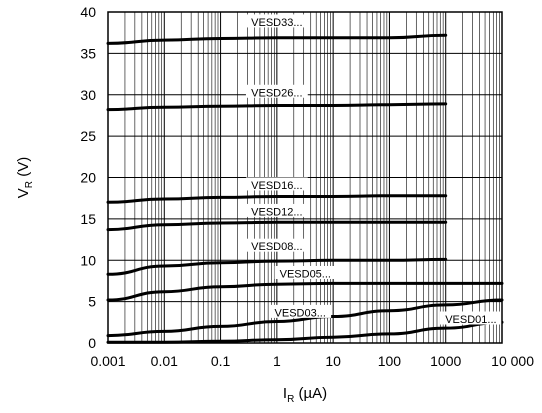  Describe the element at coordinates (29, 184) in the screenshot. I see `y-axis-title-sub: R` at that location.